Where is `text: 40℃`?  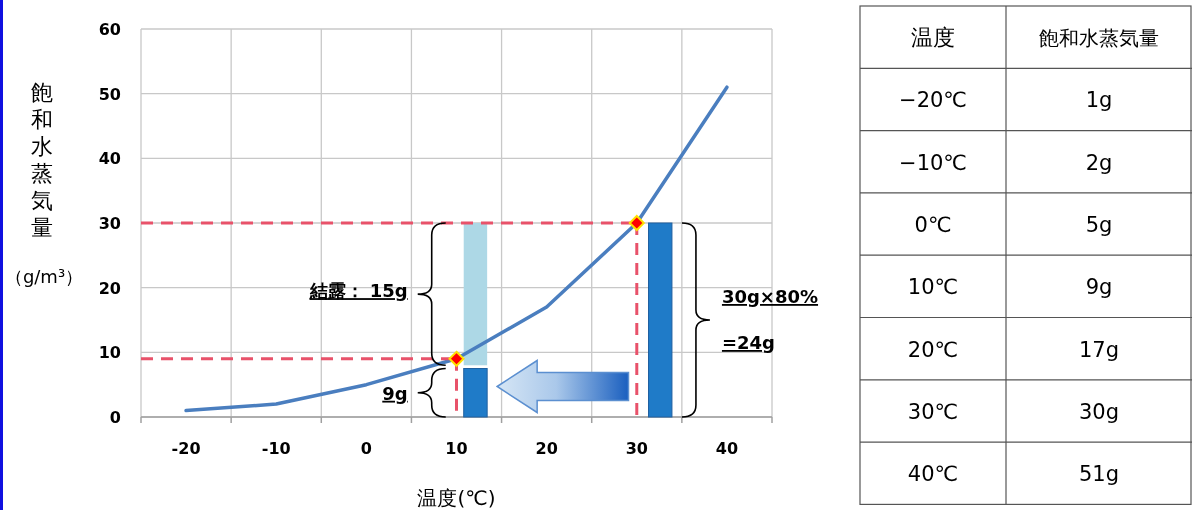
text: 40℃ is located at coordinates (933, 474).